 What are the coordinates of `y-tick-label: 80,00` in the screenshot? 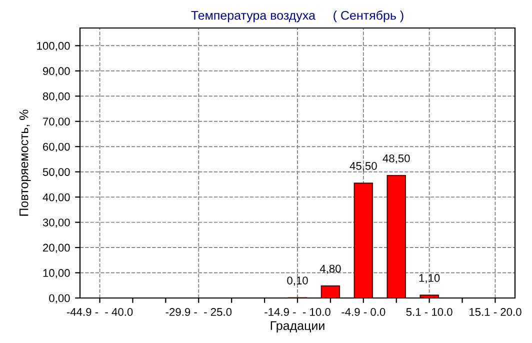 It's located at (56, 97).